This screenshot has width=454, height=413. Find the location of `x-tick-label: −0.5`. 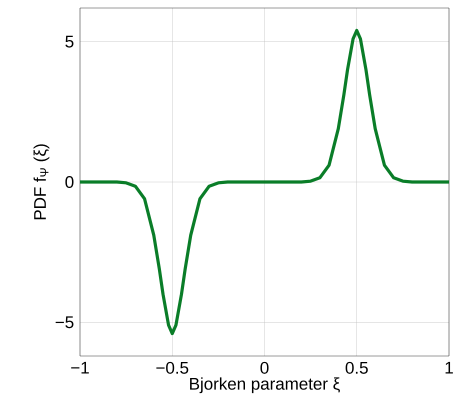

x-tick-label: −0.5 is located at coordinates (172, 368).